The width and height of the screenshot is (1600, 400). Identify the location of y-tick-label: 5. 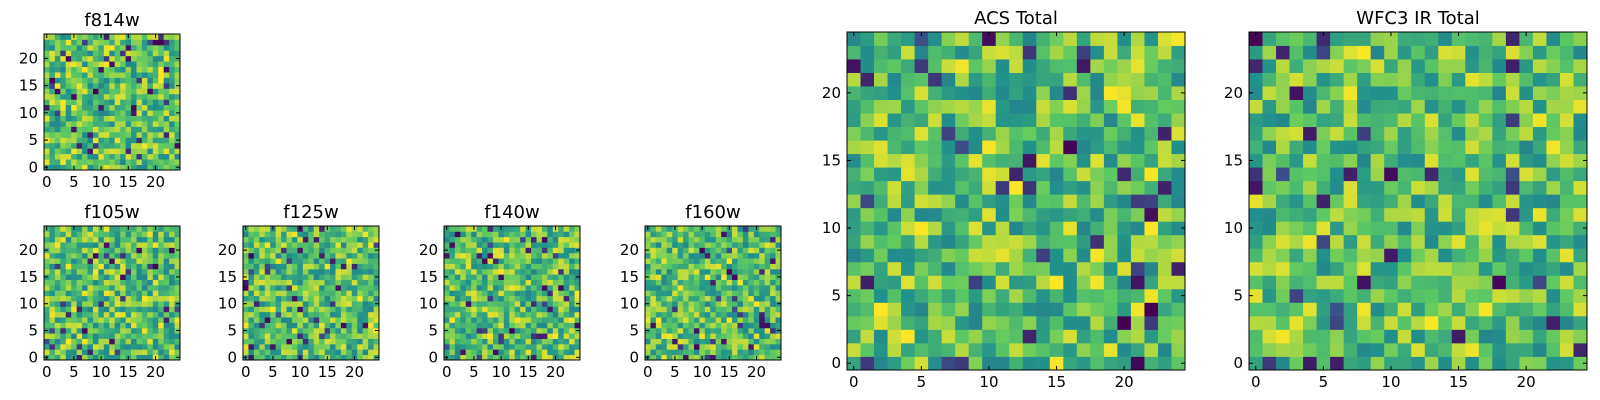
(1238, 296).